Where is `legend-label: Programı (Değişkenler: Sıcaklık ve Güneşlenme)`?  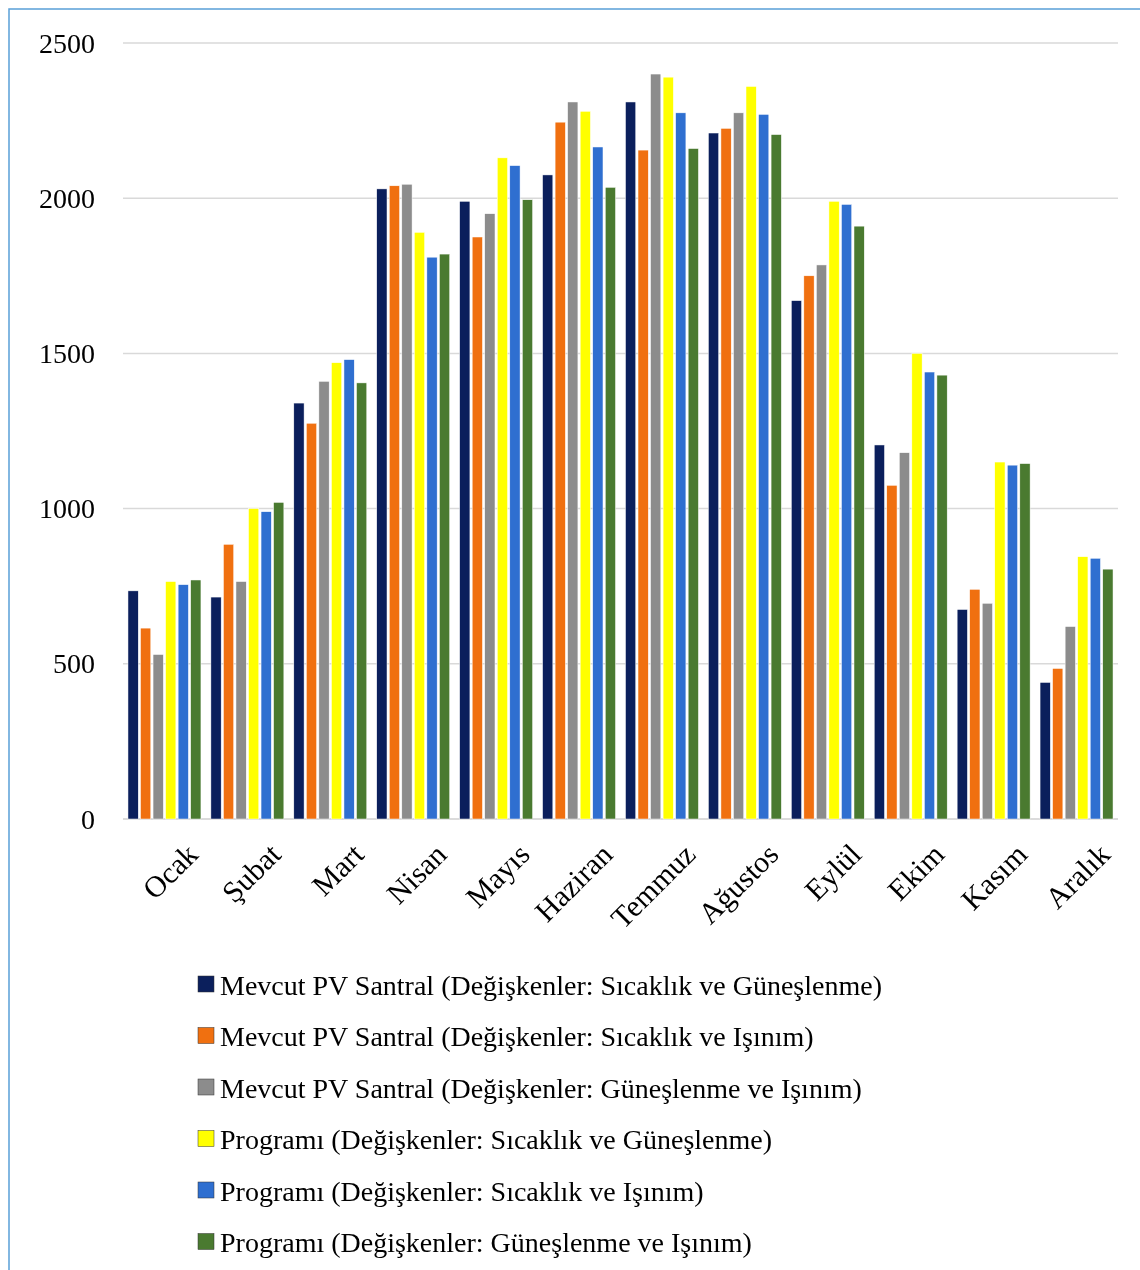
legend-label: Programı (Değişkenler: Sıcaklık ve Güneşlenme) is located at coordinates (496, 1139).